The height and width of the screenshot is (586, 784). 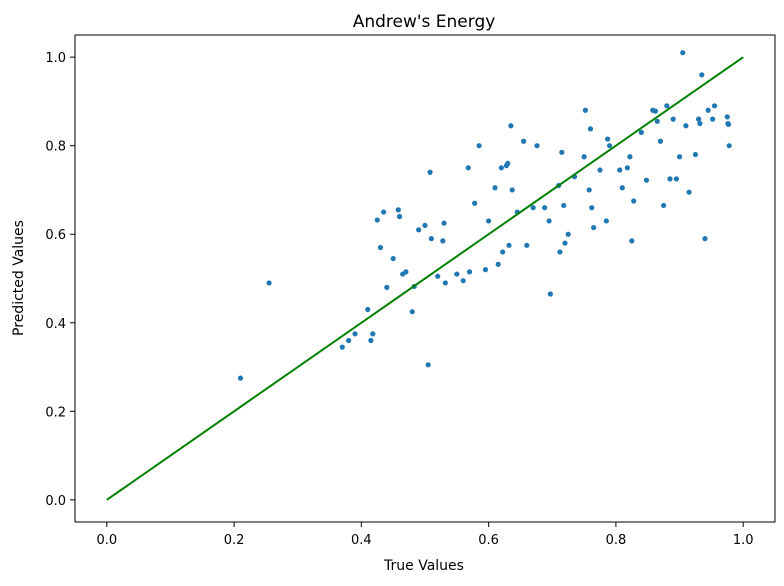 What do you see at coordinates (60, 280) in the screenshot?
I see `y-axis-ticks: 0.0 0.2 0.4 0.6 0.8 1.0` at bounding box center [60, 280].